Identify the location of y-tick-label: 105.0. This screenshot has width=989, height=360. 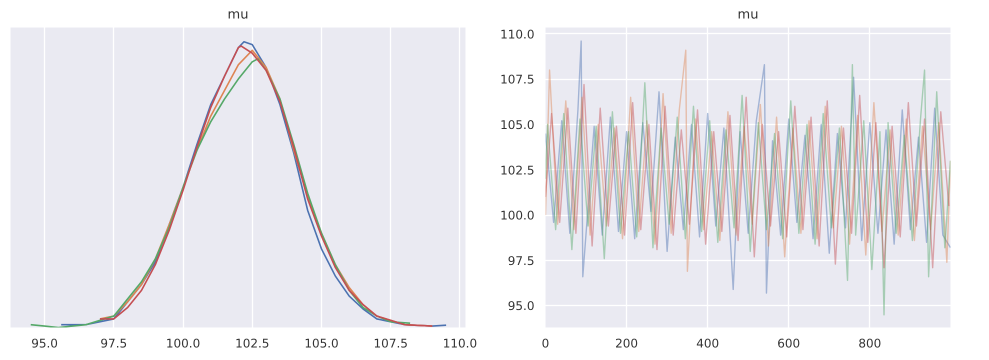
(517, 125).